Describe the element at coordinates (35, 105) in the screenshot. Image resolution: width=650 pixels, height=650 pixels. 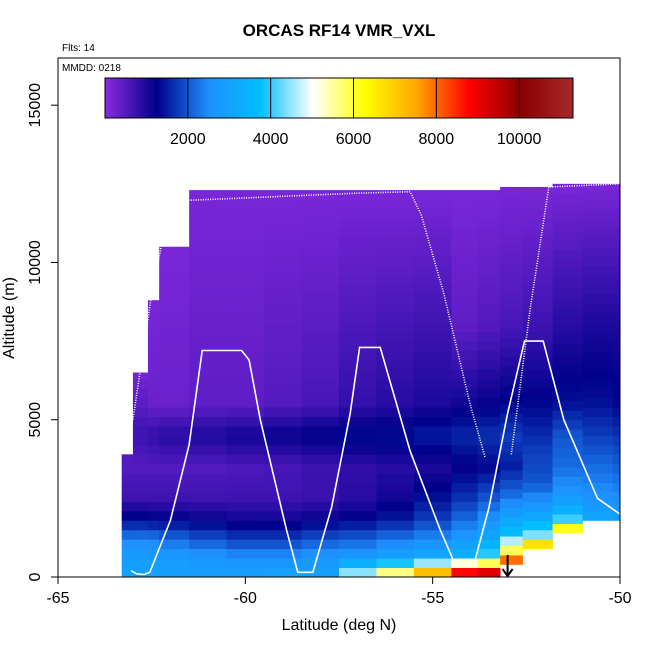
I see `y-tick-label: 15000` at that location.